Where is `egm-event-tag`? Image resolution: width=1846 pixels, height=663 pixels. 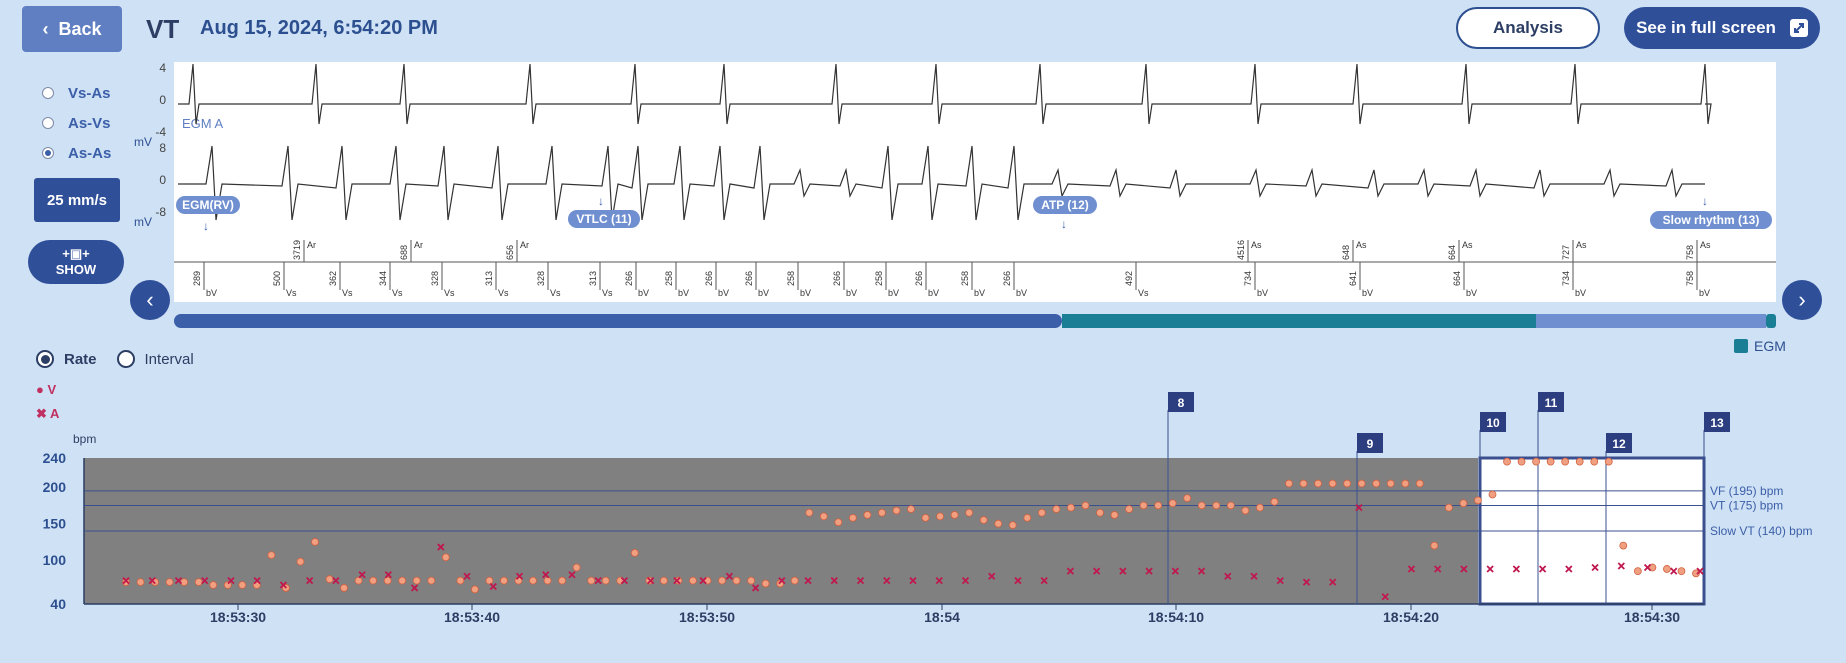
egm-event-tag is located at coordinates (1711, 220).